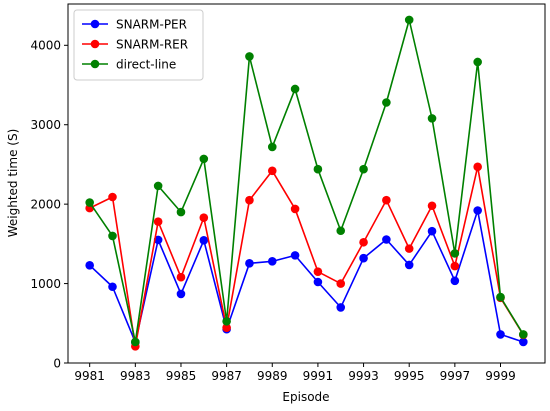 The width and height of the screenshot is (550, 411). What do you see at coordinates (13, 183) in the screenshot?
I see `y-axis-label: Weighted time (S)` at bounding box center [13, 183].